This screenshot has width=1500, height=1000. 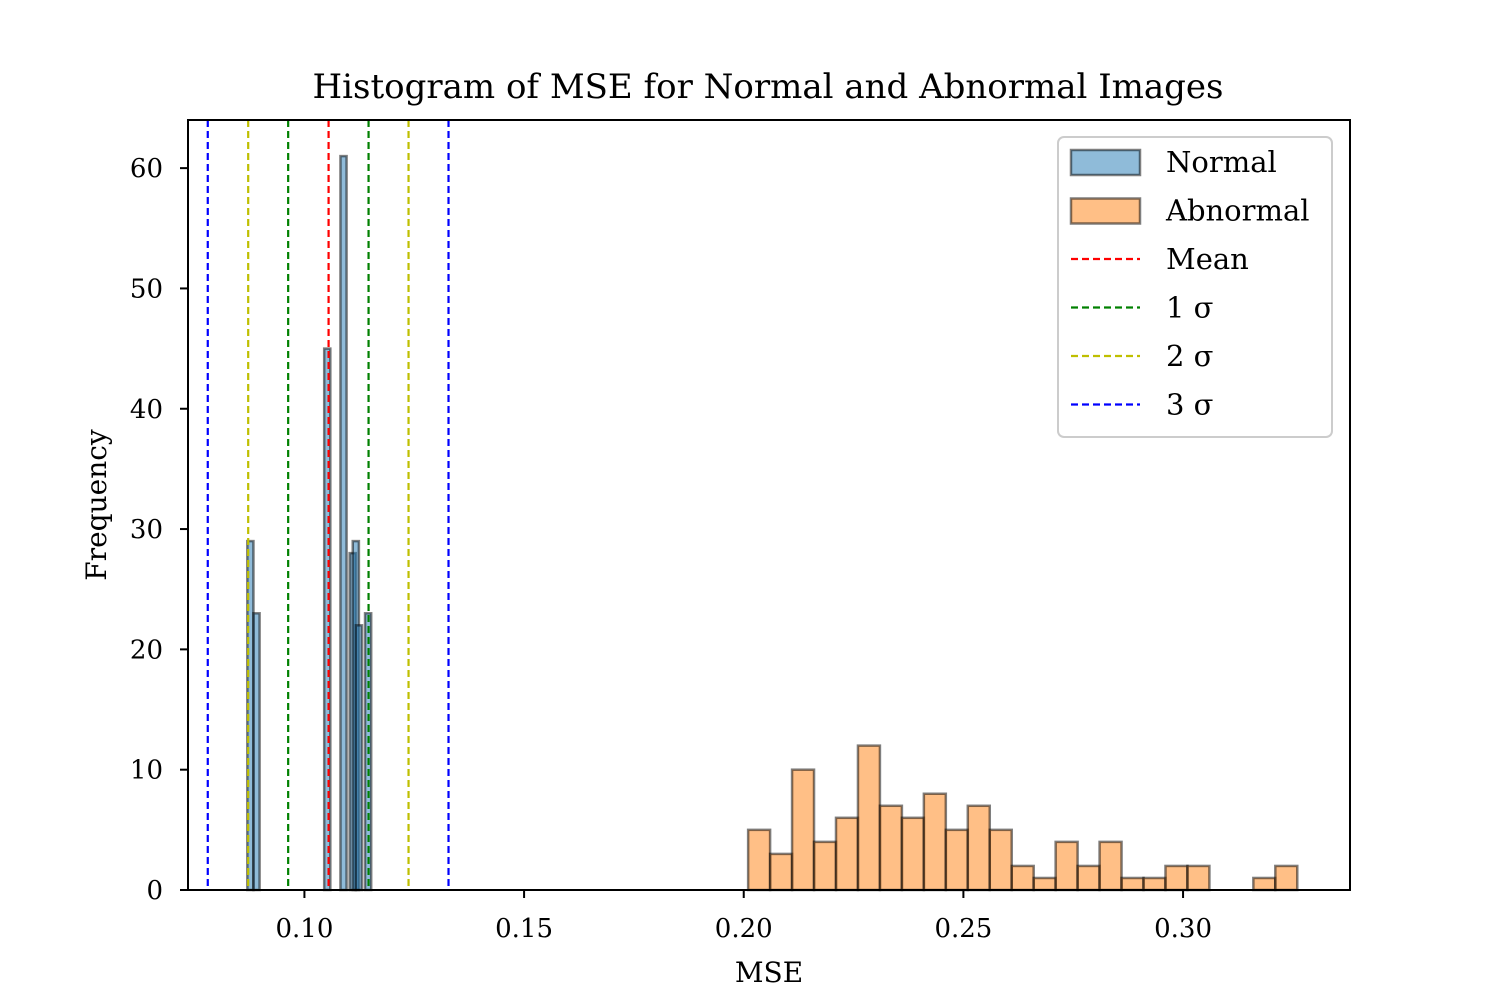 I want to click on y-axis-label: Frequency, so click(x=96, y=505).